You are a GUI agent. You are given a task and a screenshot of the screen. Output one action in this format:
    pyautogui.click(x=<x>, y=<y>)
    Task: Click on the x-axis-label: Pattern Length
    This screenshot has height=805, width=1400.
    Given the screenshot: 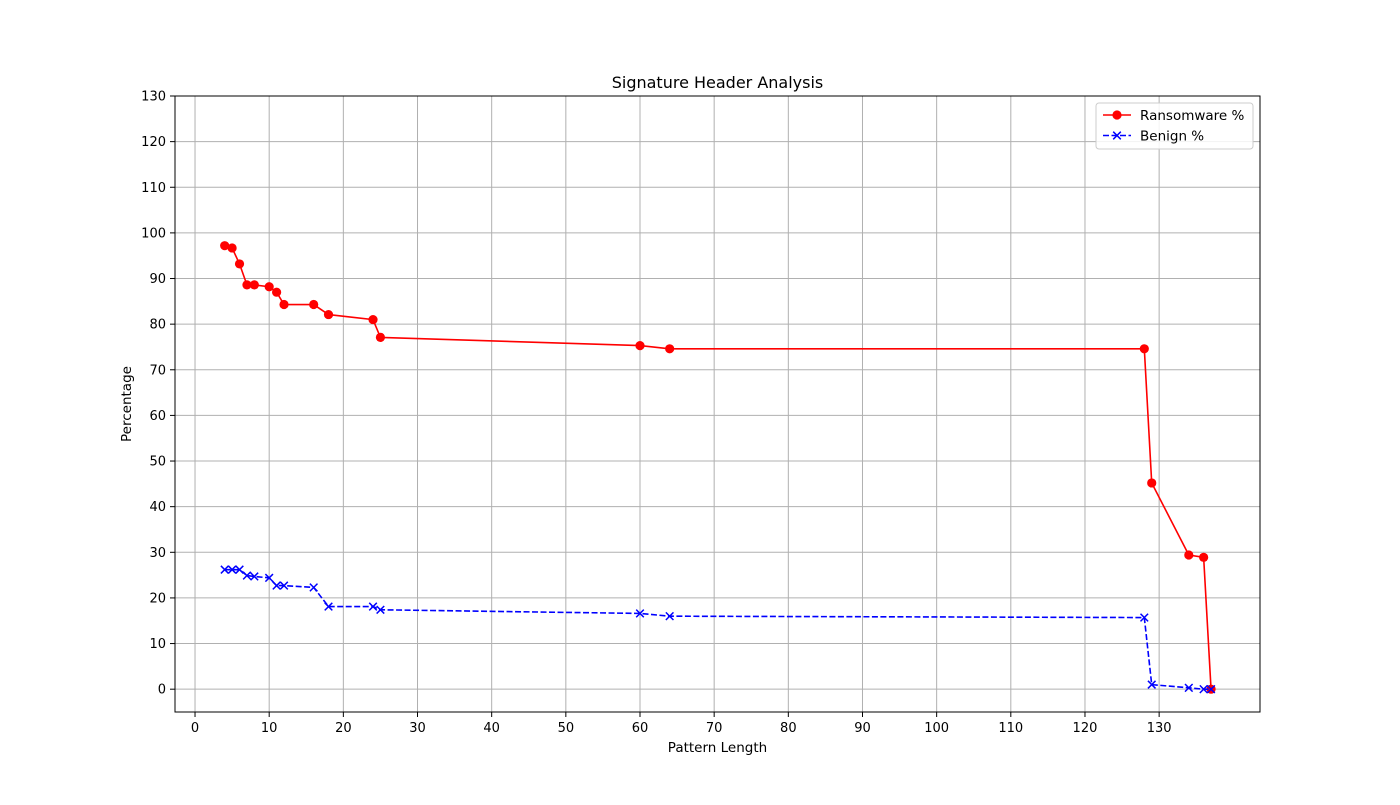 What is the action you would take?
    pyautogui.click(x=717, y=748)
    